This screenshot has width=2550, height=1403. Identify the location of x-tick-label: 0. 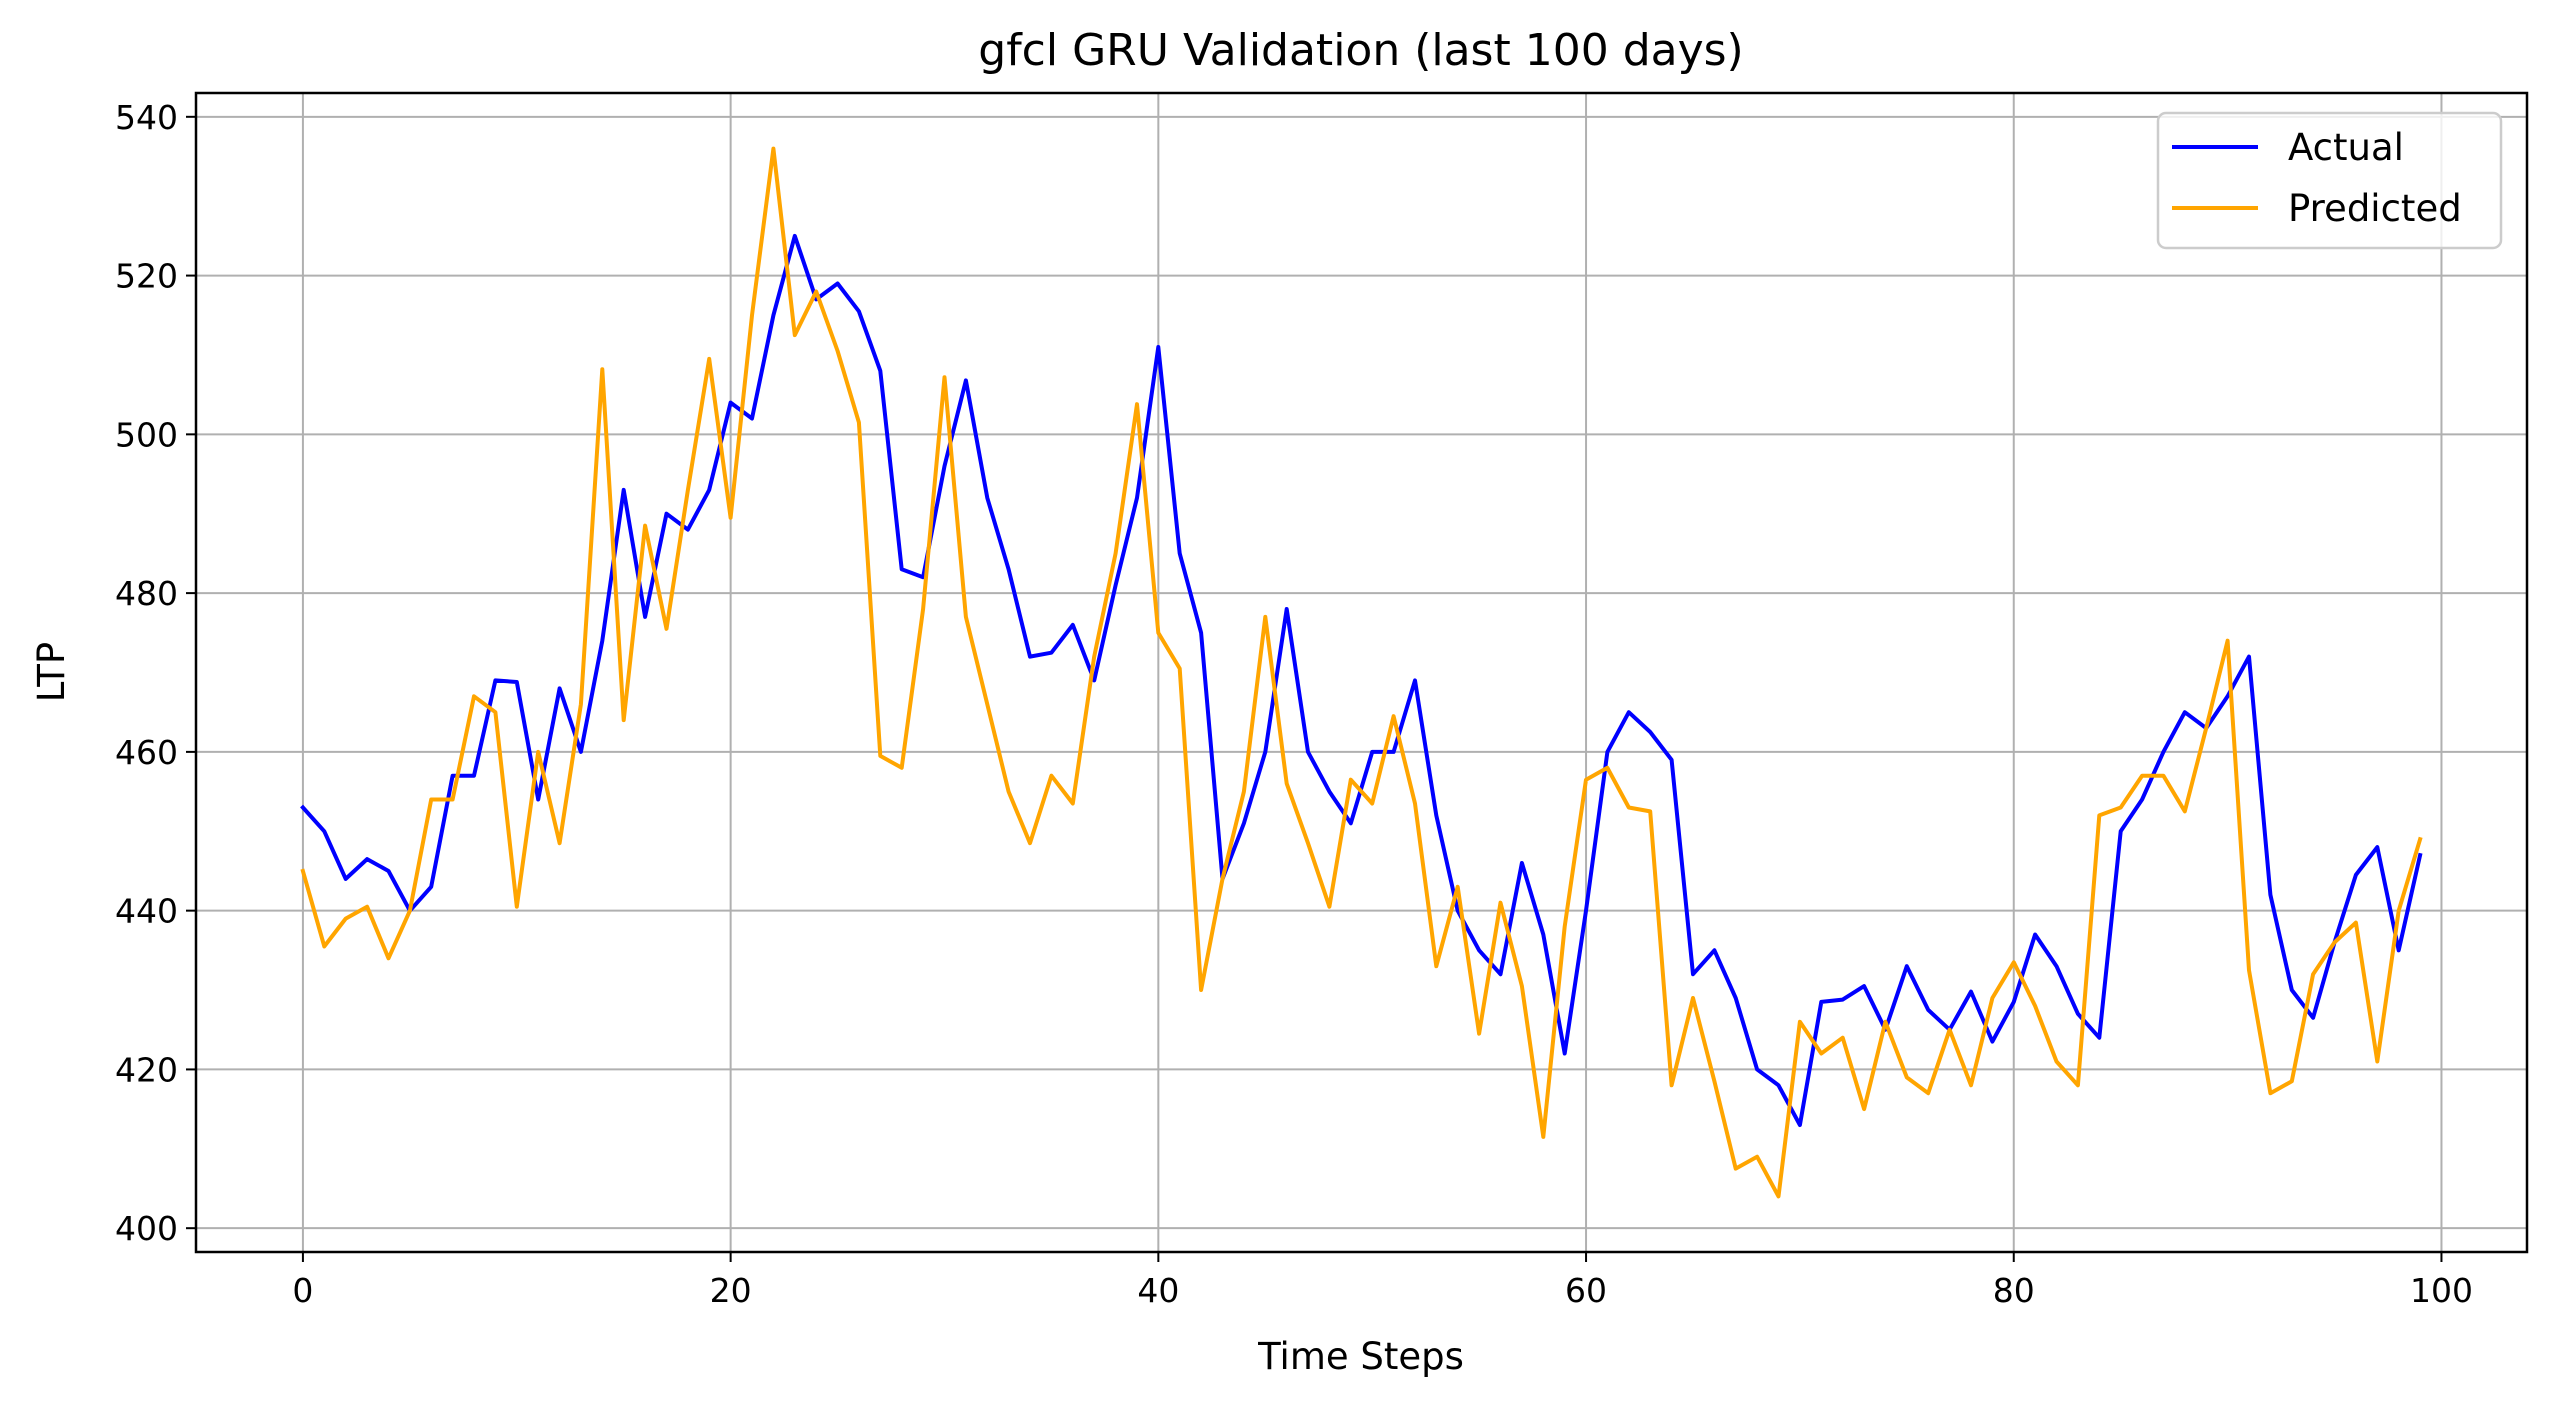
(302, 1290).